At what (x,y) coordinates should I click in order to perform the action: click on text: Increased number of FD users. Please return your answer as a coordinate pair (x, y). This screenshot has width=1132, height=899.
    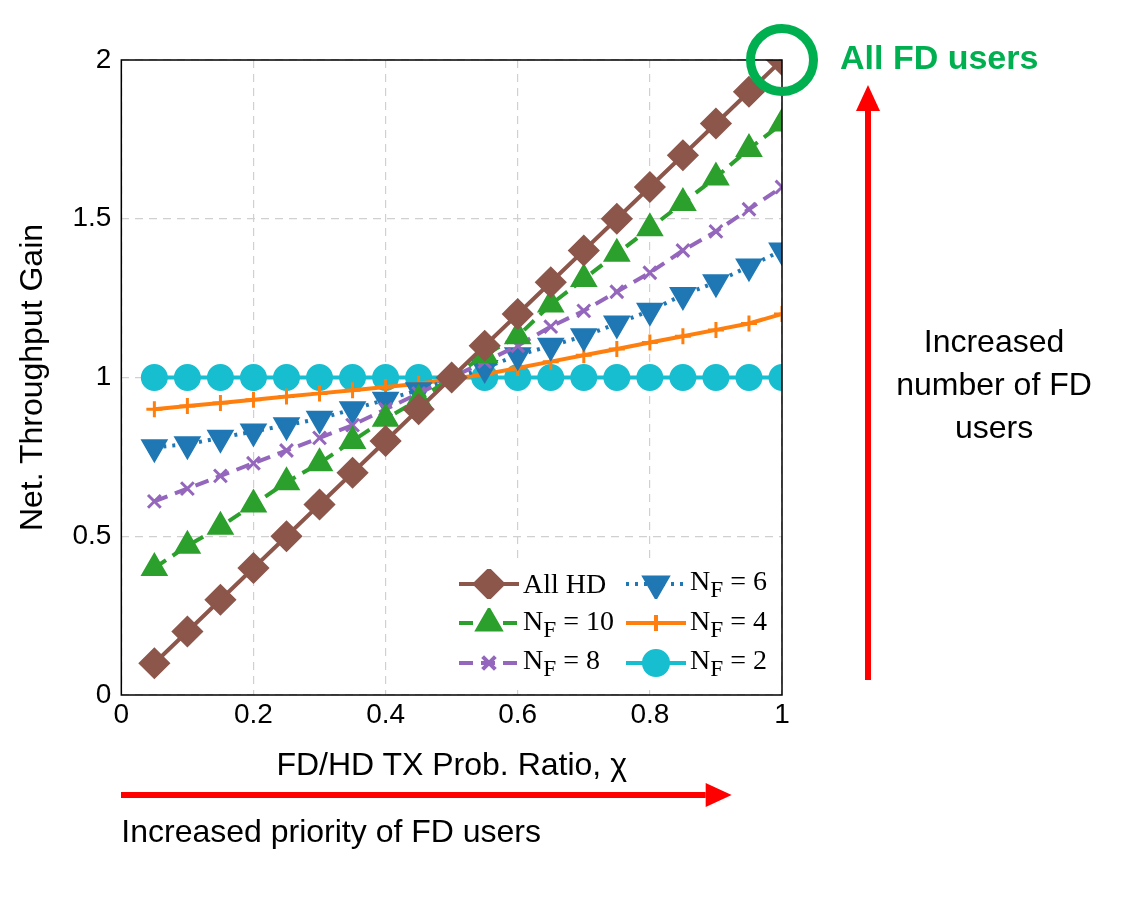
    Looking at the image, I should click on (994, 385).